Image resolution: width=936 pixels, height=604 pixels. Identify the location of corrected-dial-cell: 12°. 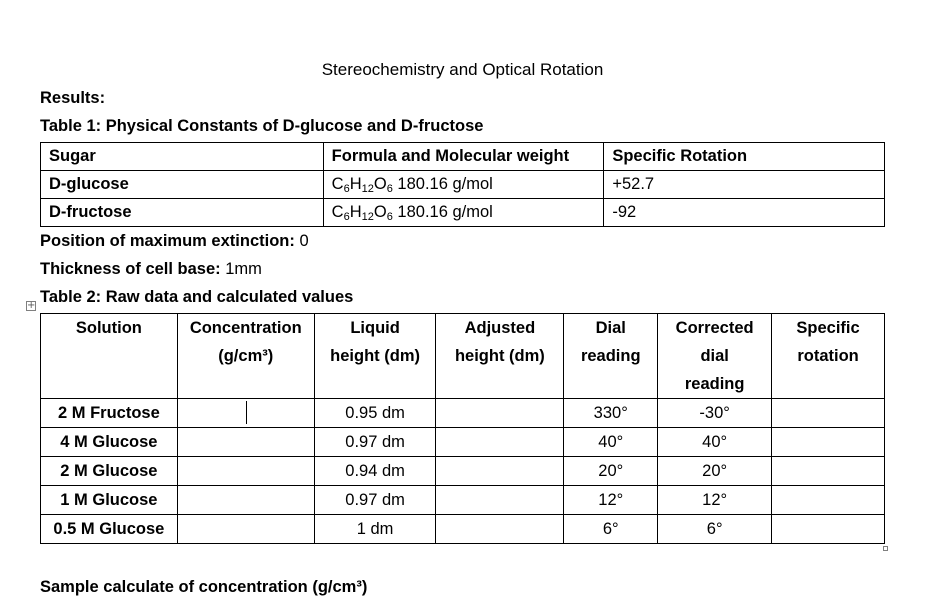
(715, 500).